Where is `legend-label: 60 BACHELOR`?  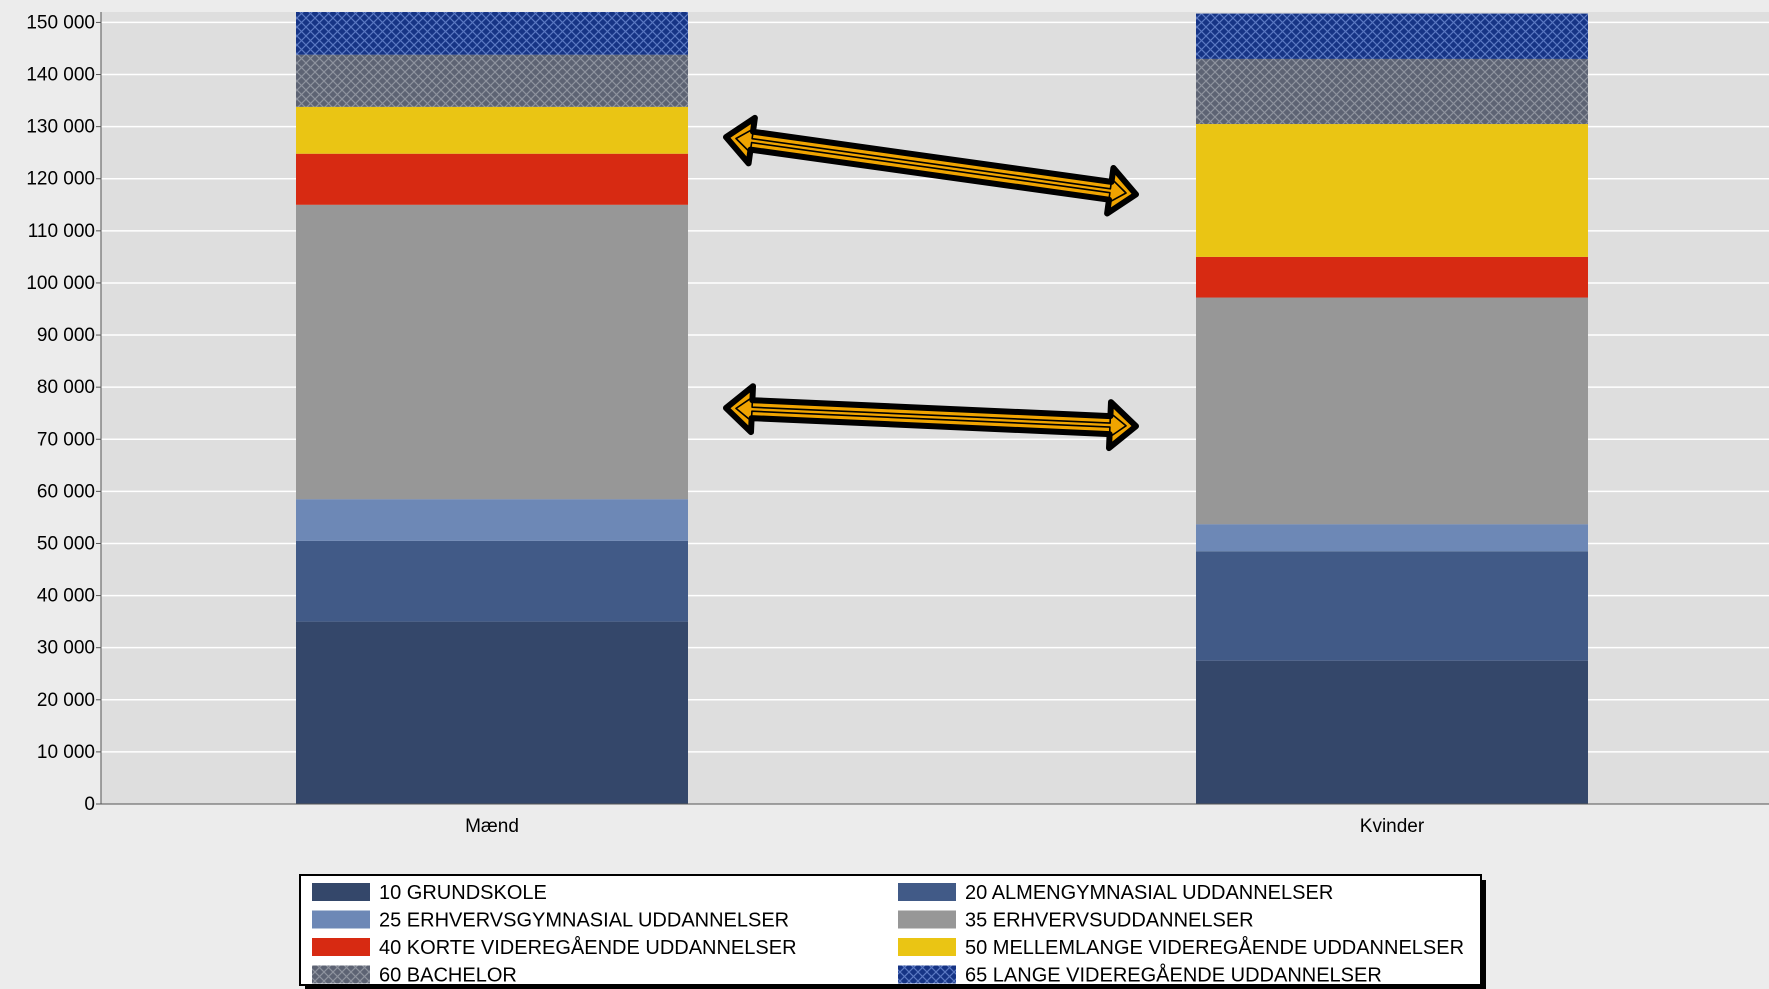 legend-label: 60 BACHELOR is located at coordinates (448, 976).